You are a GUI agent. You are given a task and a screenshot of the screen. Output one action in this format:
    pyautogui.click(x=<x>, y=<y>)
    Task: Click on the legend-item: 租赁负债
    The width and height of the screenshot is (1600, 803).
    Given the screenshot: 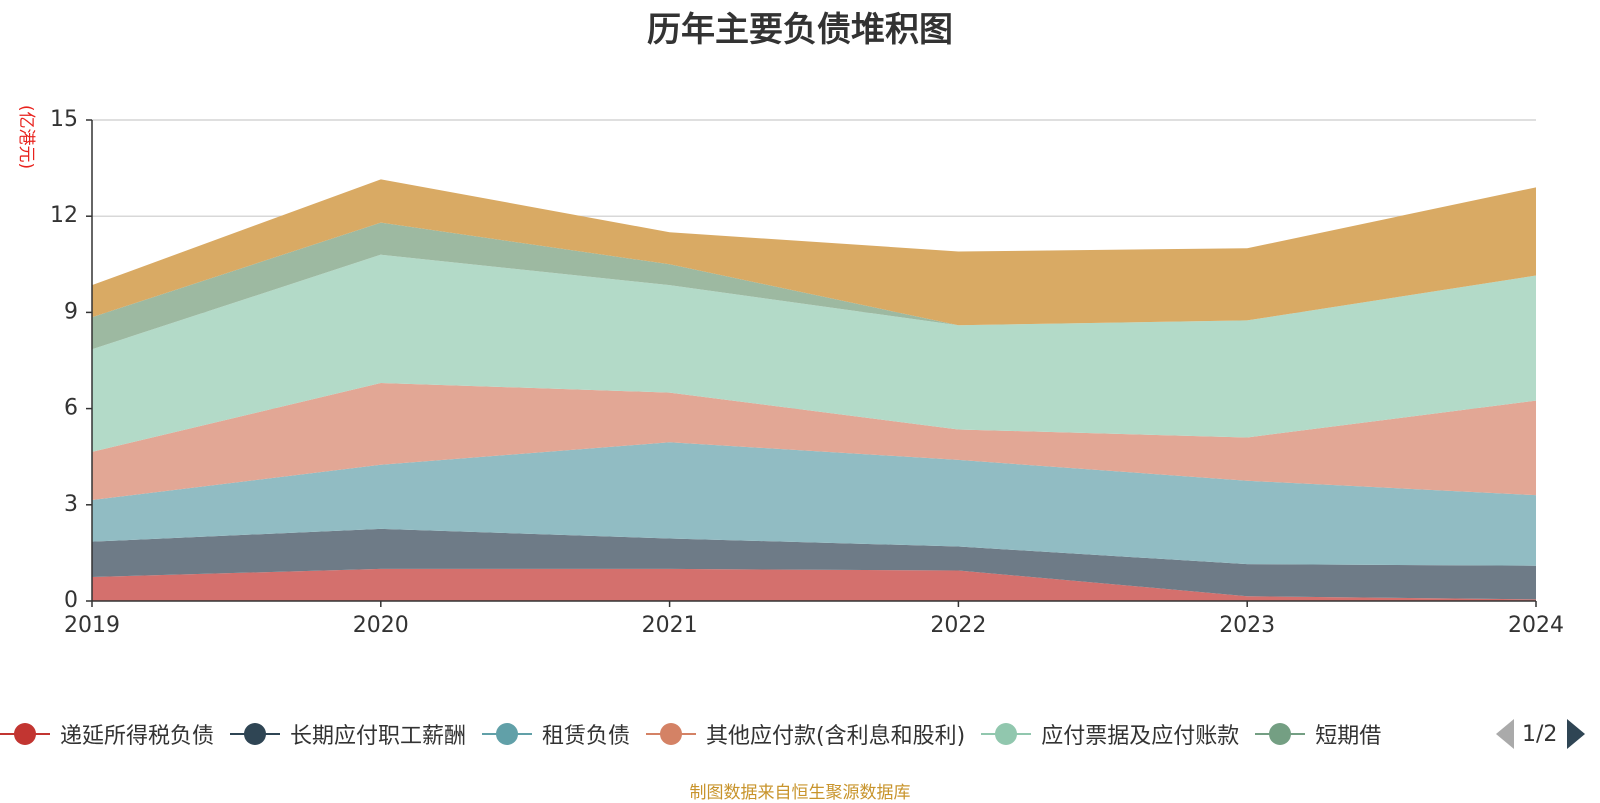 What is the action you would take?
    pyautogui.click(x=556, y=734)
    